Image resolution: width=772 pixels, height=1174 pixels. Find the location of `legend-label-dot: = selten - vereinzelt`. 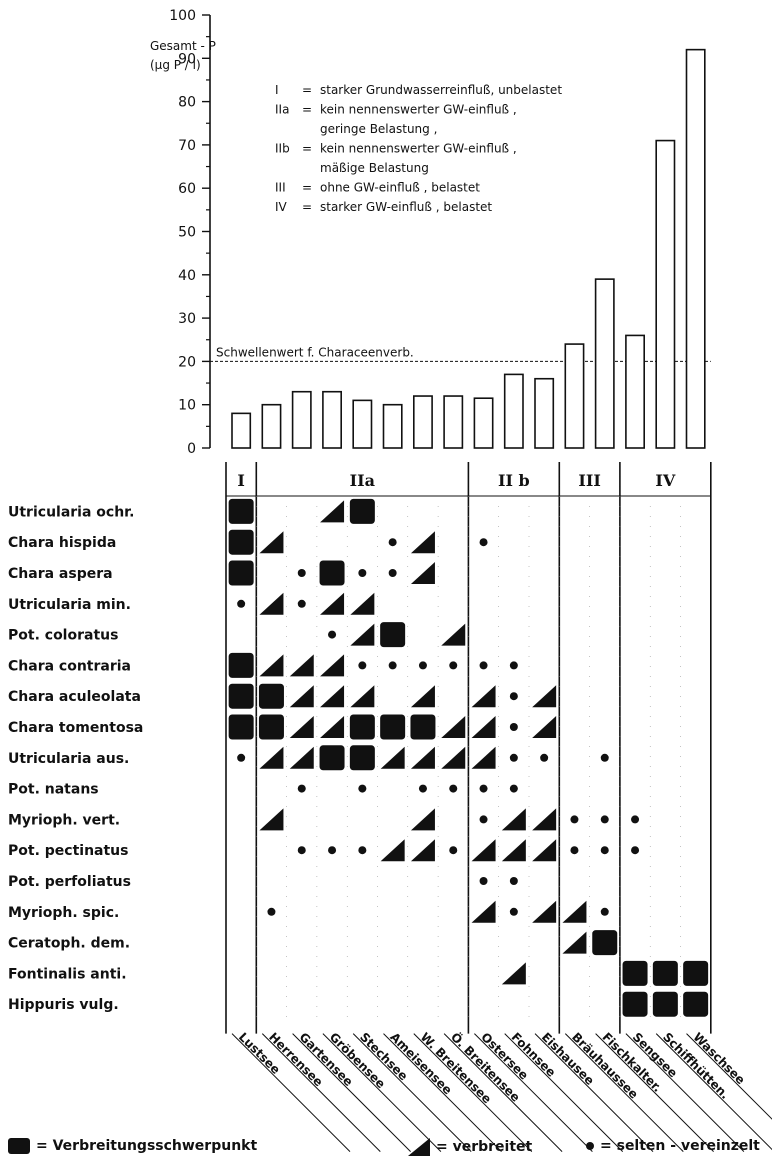

legend-label-dot: = selten - vereinzelt is located at coordinates (680, 1146).